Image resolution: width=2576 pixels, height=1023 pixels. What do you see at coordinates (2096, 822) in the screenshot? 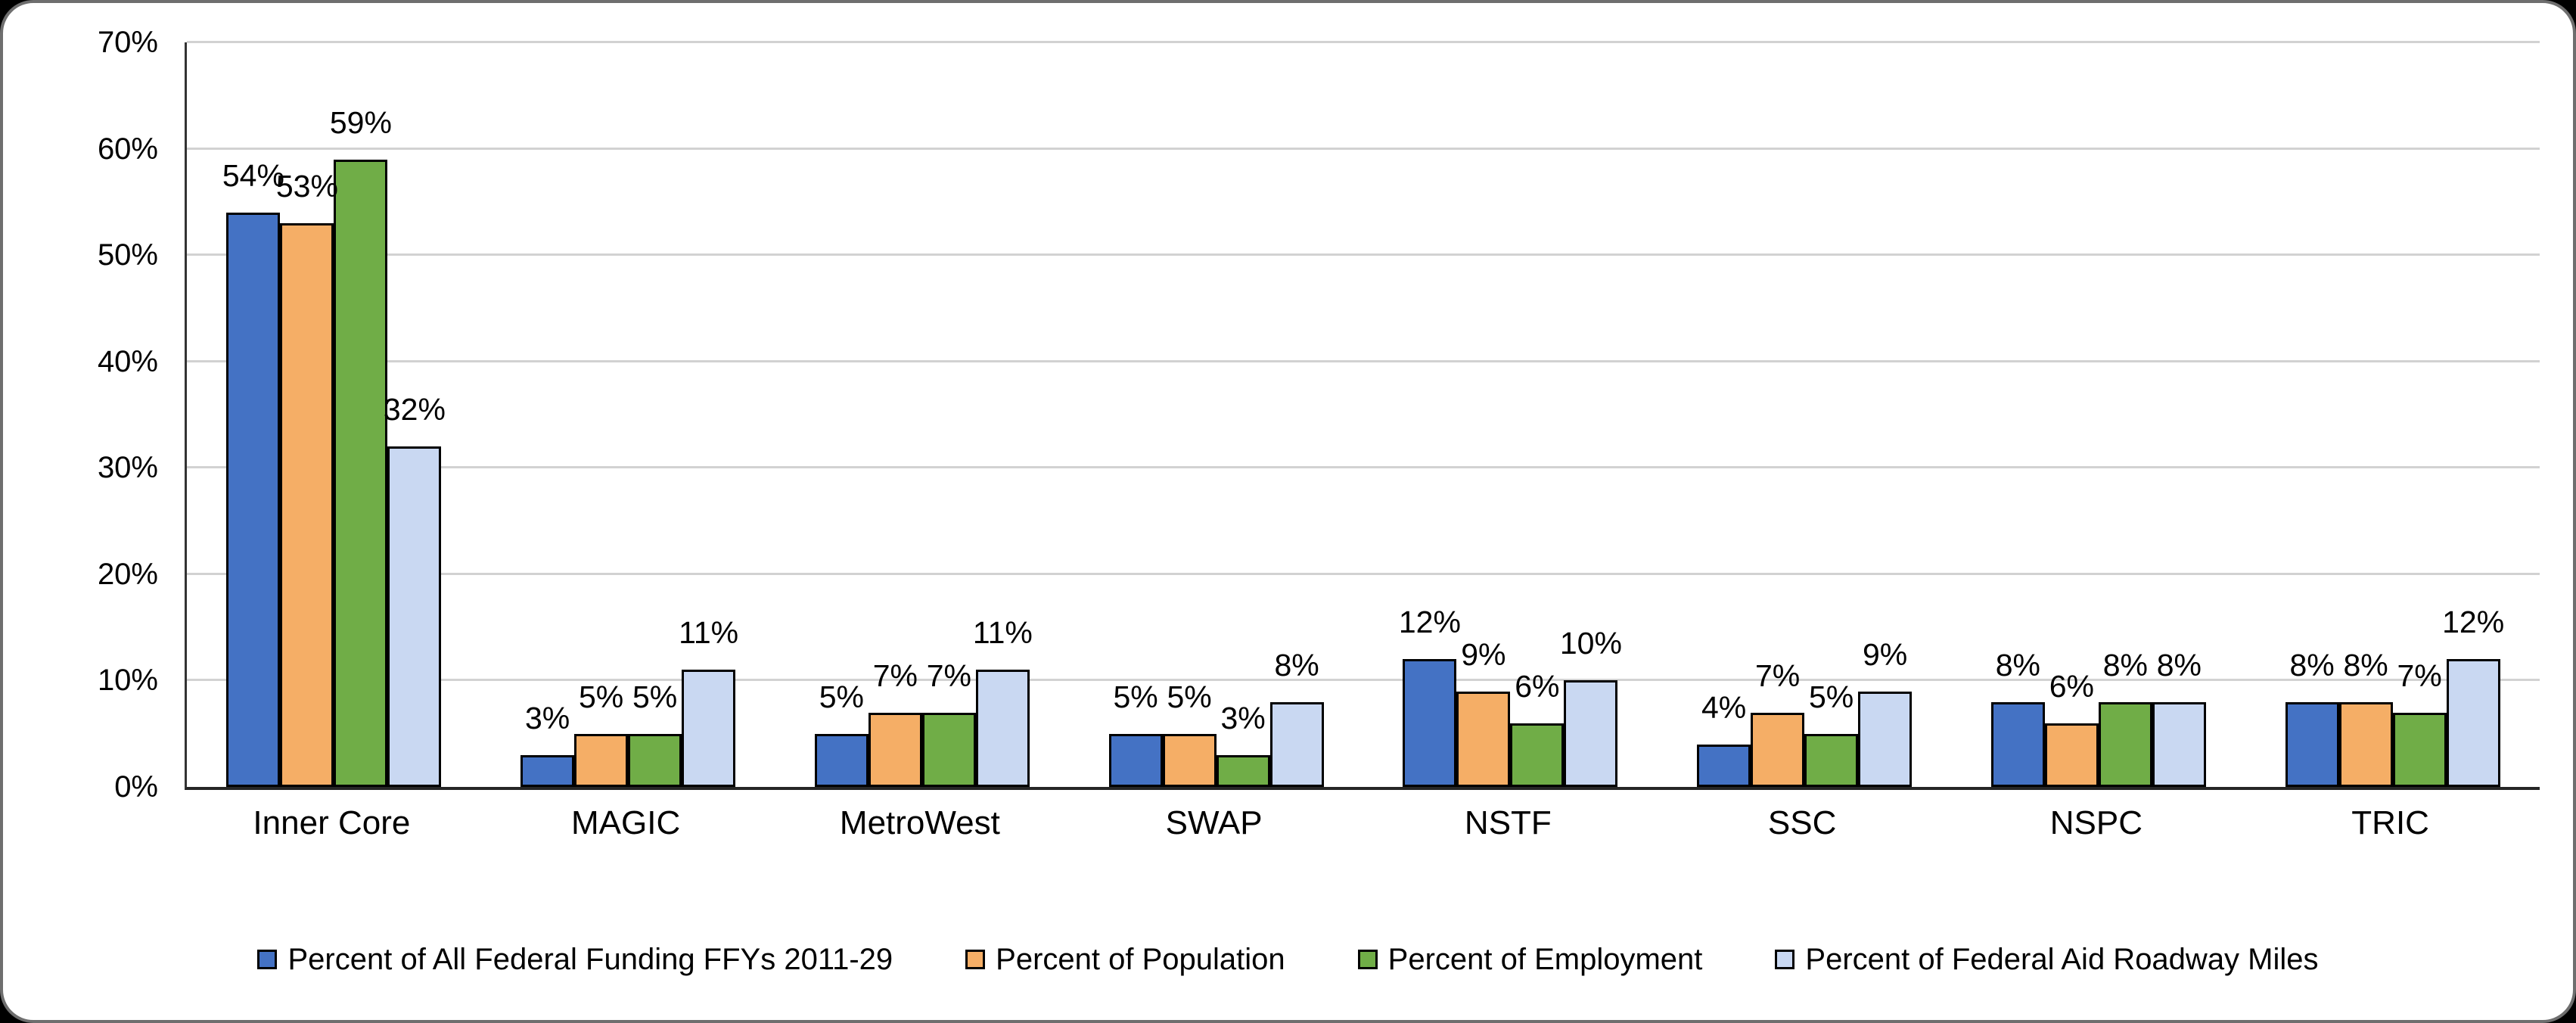
I see `x-axis-label: NSPC` at bounding box center [2096, 822].